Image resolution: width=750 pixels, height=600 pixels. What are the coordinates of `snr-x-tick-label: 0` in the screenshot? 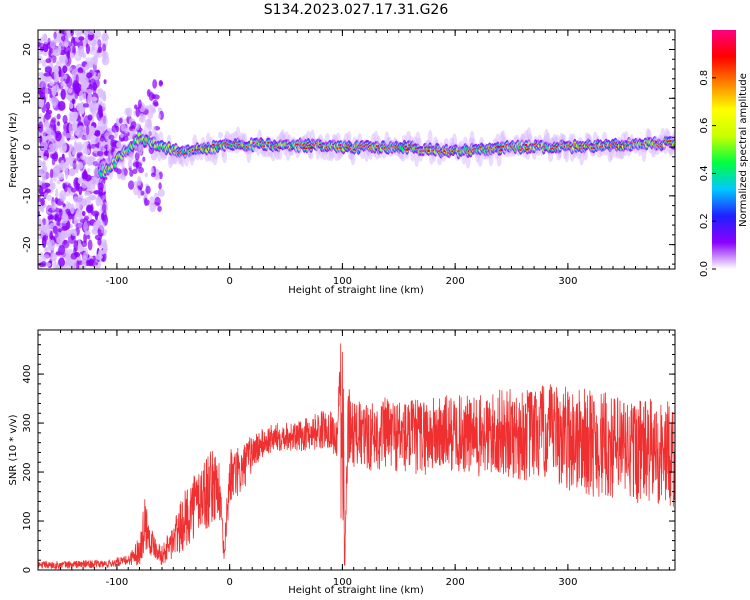 It's located at (229, 582).